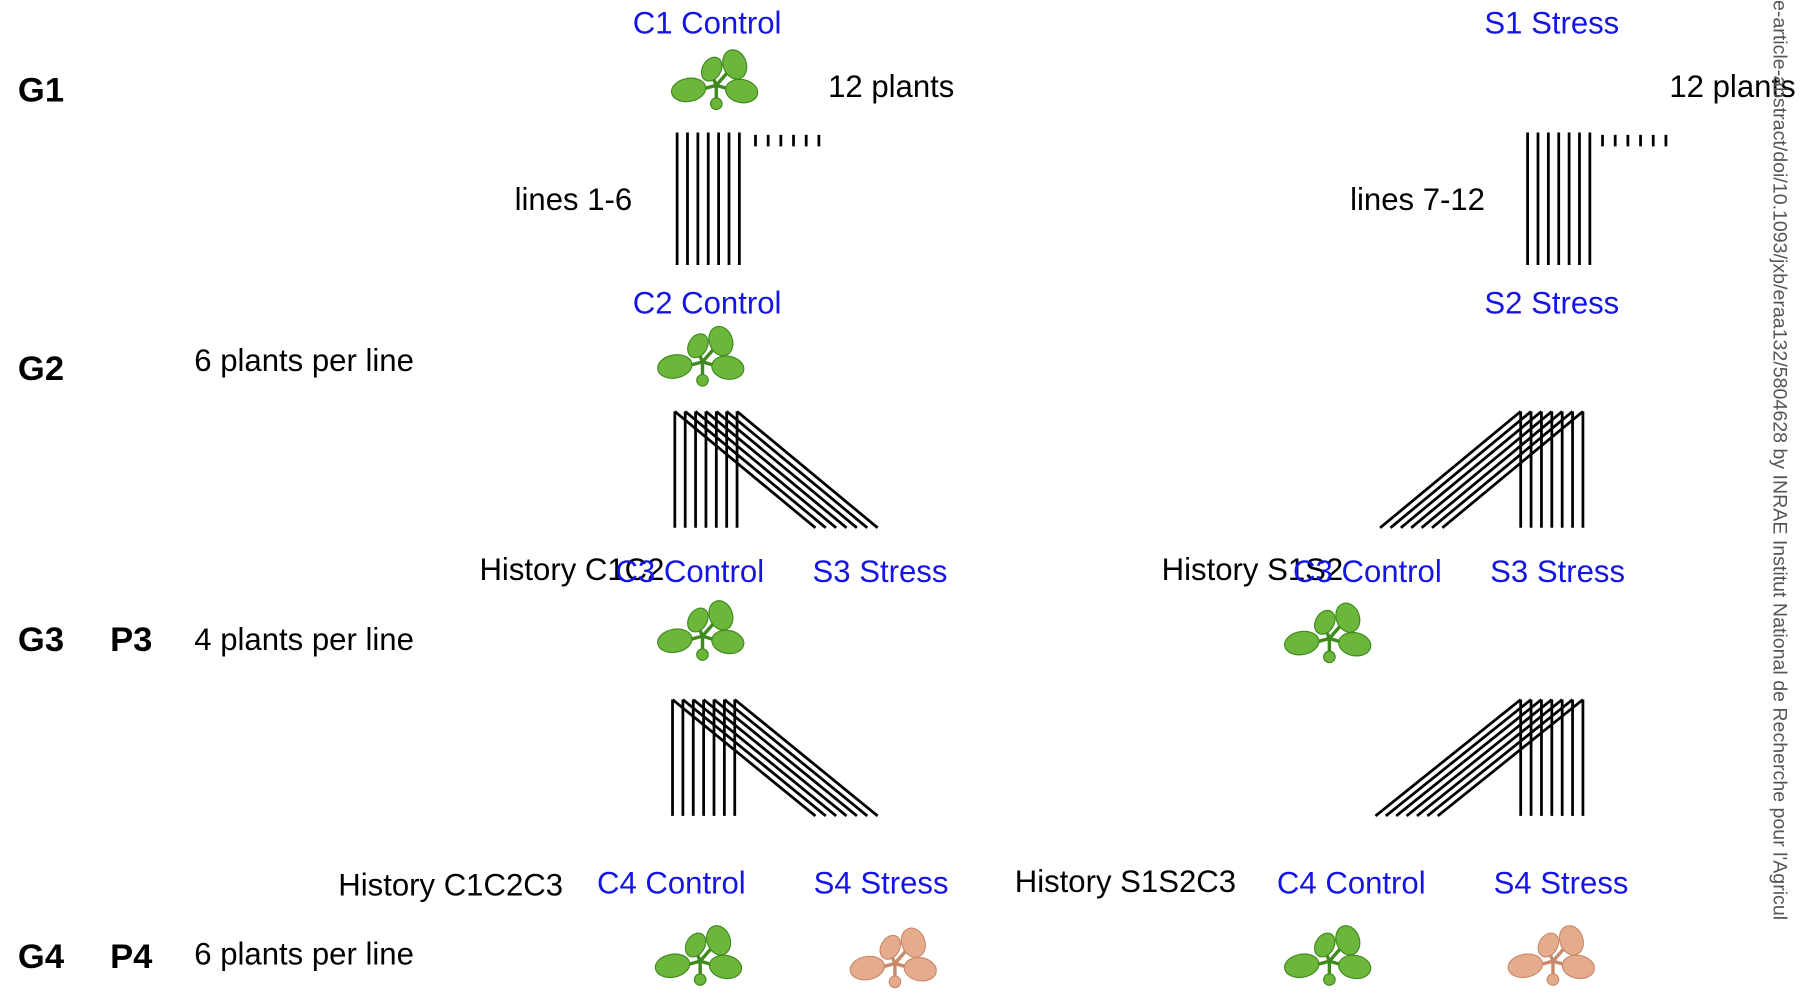 The image size is (1806, 998). What do you see at coordinates (304, 639) in the screenshot?
I see `label: 4 plants per line` at bounding box center [304, 639].